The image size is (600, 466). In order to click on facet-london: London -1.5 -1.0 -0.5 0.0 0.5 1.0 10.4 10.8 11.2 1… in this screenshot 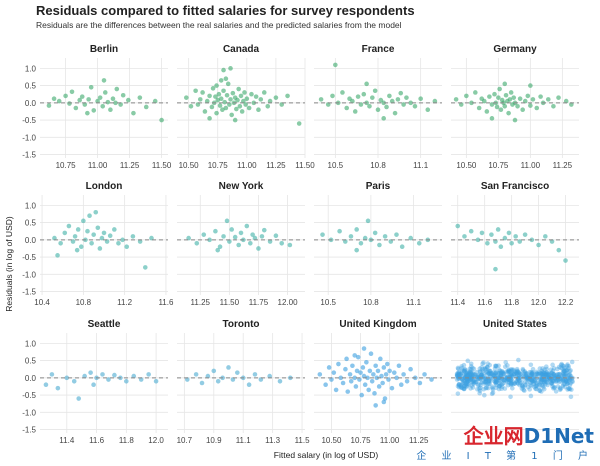, I will do `click(98, 244)`.